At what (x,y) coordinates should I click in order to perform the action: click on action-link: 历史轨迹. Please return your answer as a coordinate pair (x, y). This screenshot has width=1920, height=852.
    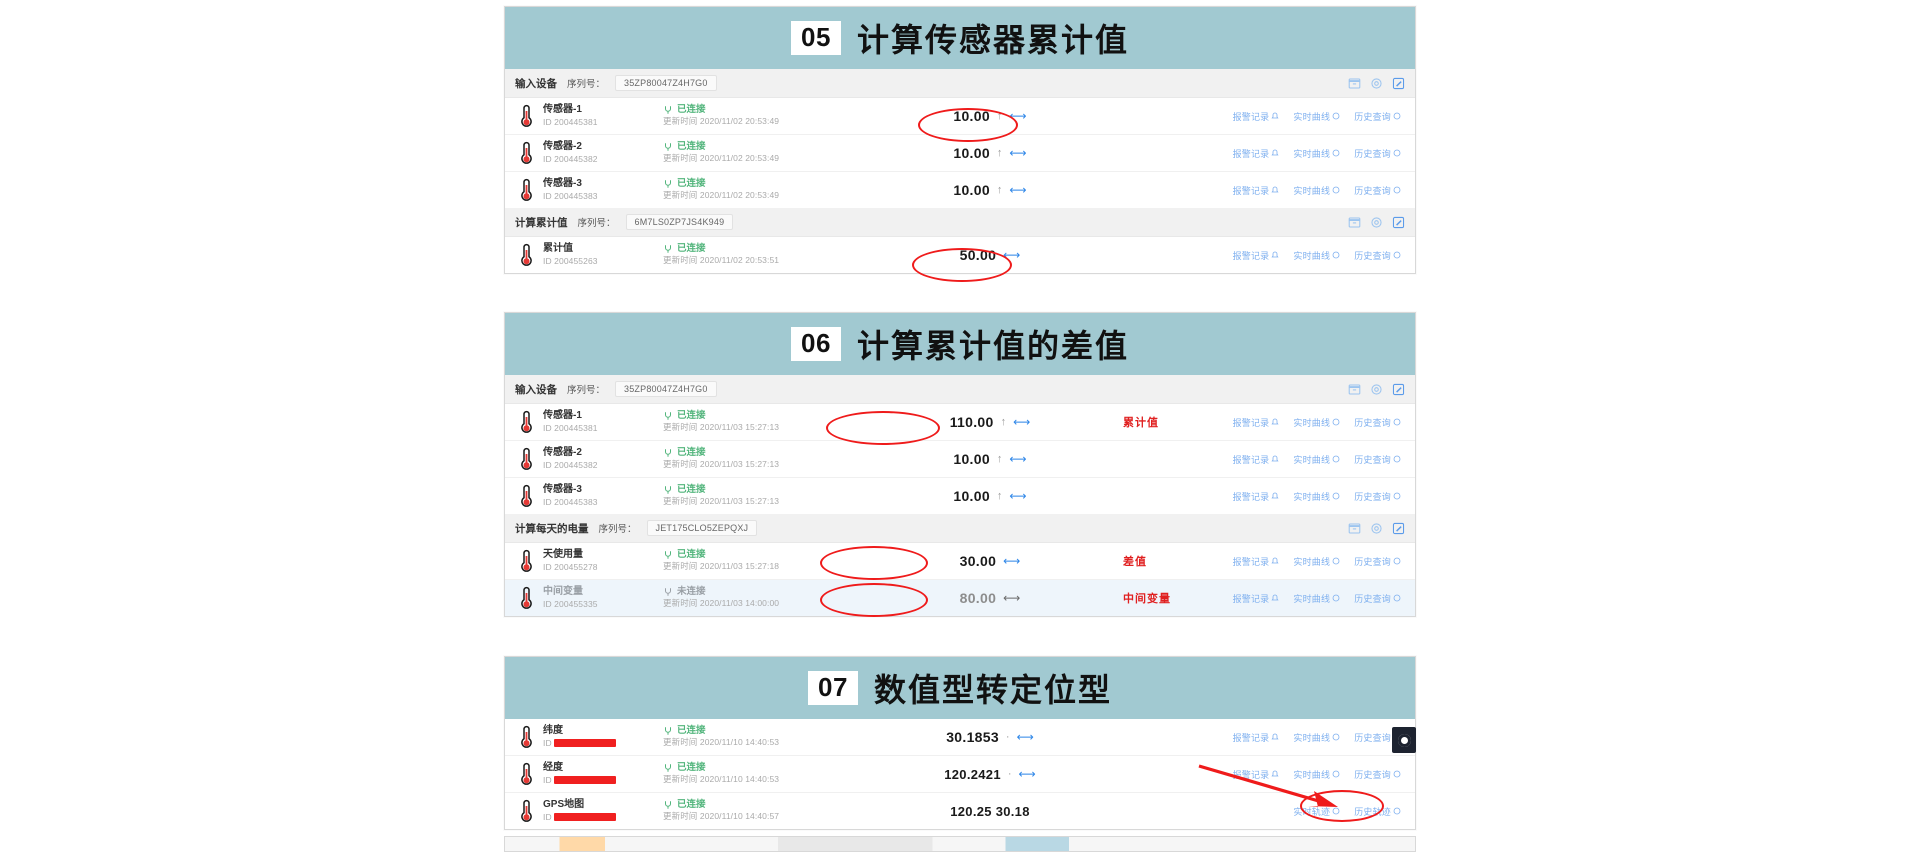
    Looking at the image, I should click on (1377, 811).